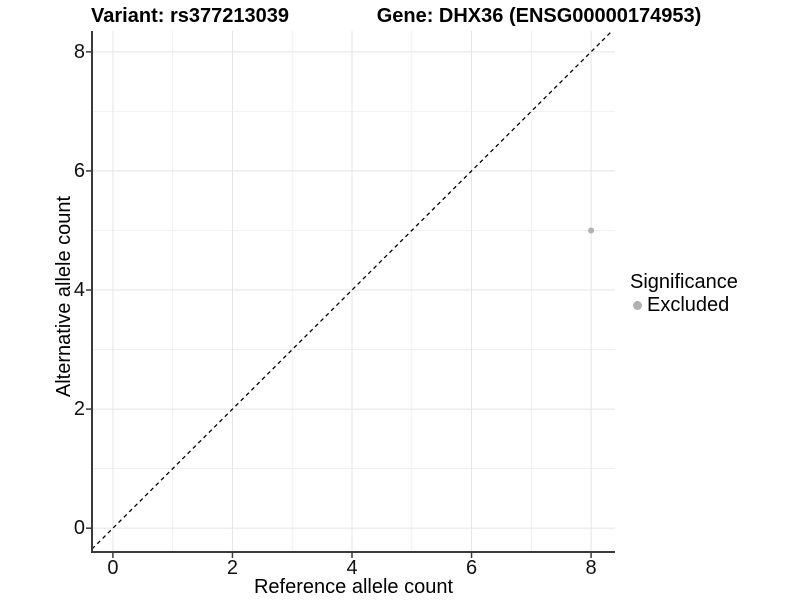  I want to click on data-point, so click(591, 230).